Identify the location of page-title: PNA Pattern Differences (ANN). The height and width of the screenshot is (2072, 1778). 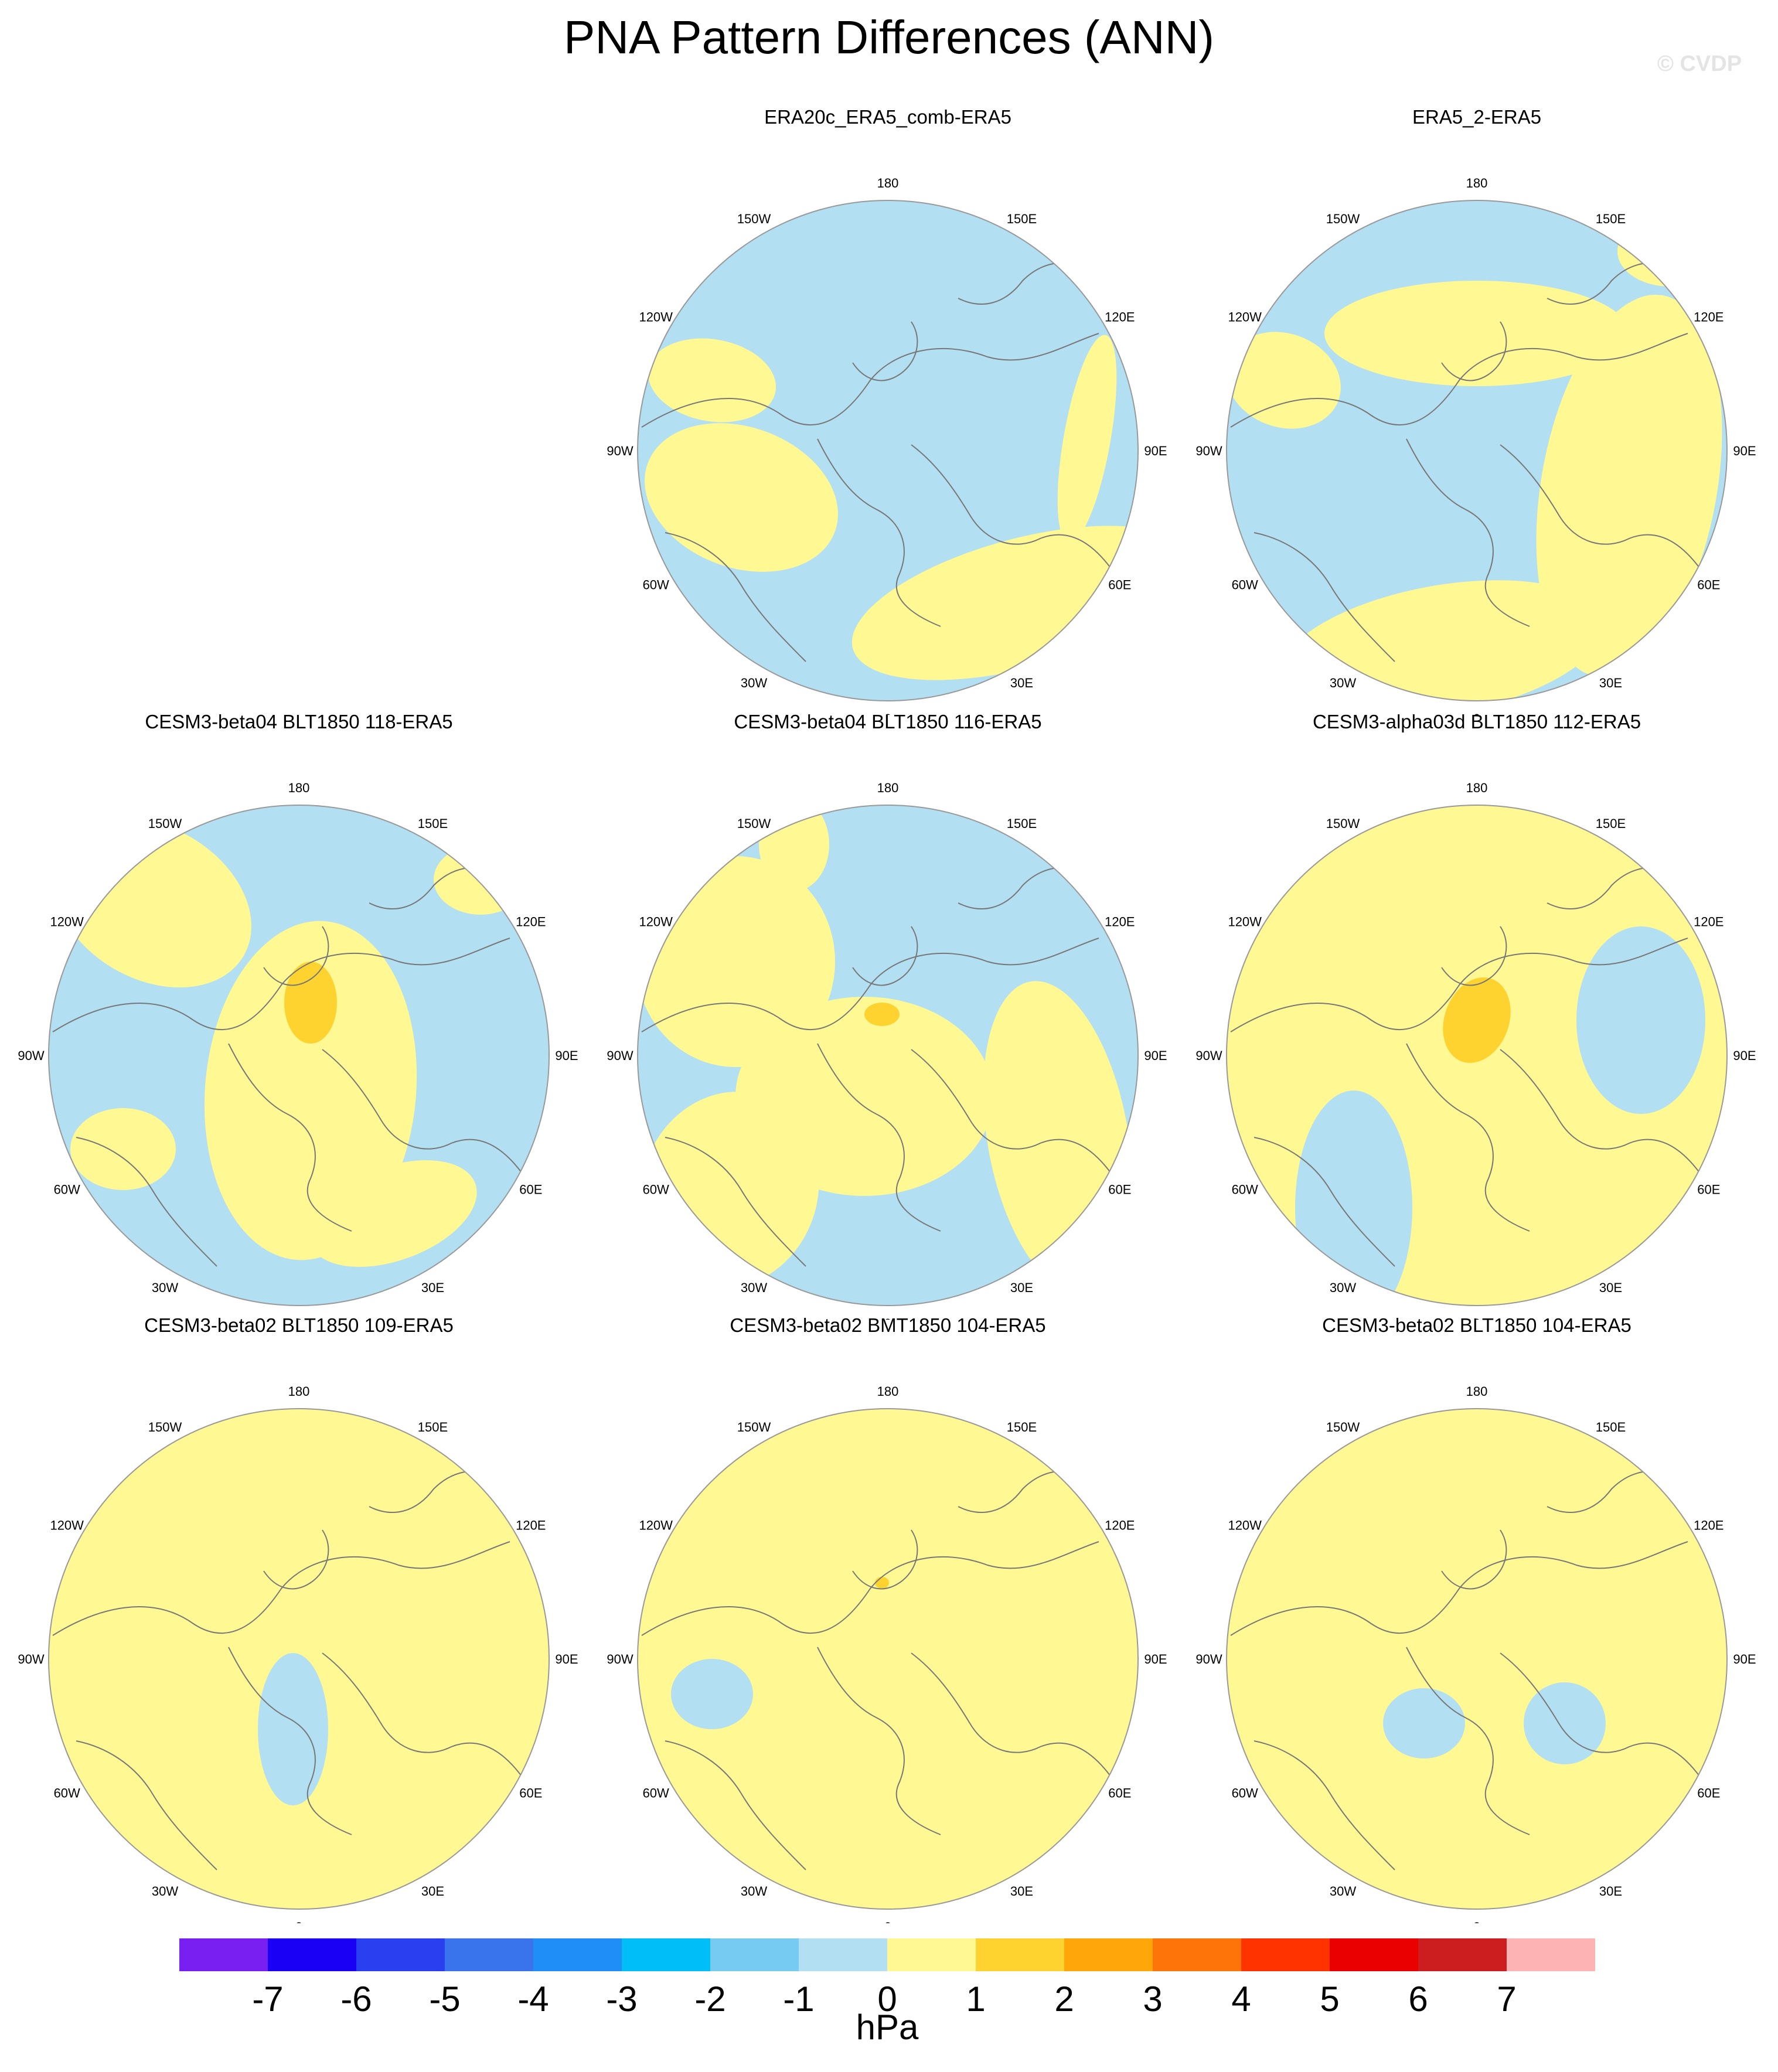
(889, 37).